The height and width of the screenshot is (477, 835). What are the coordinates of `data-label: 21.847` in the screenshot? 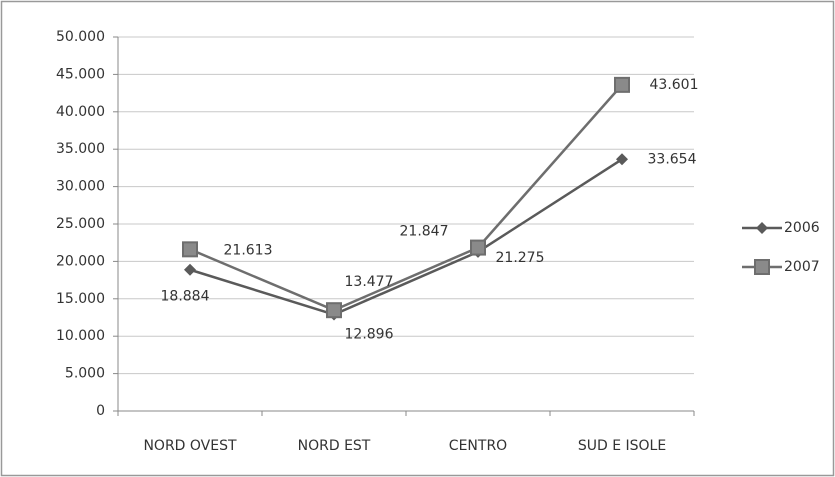 It's located at (424, 232).